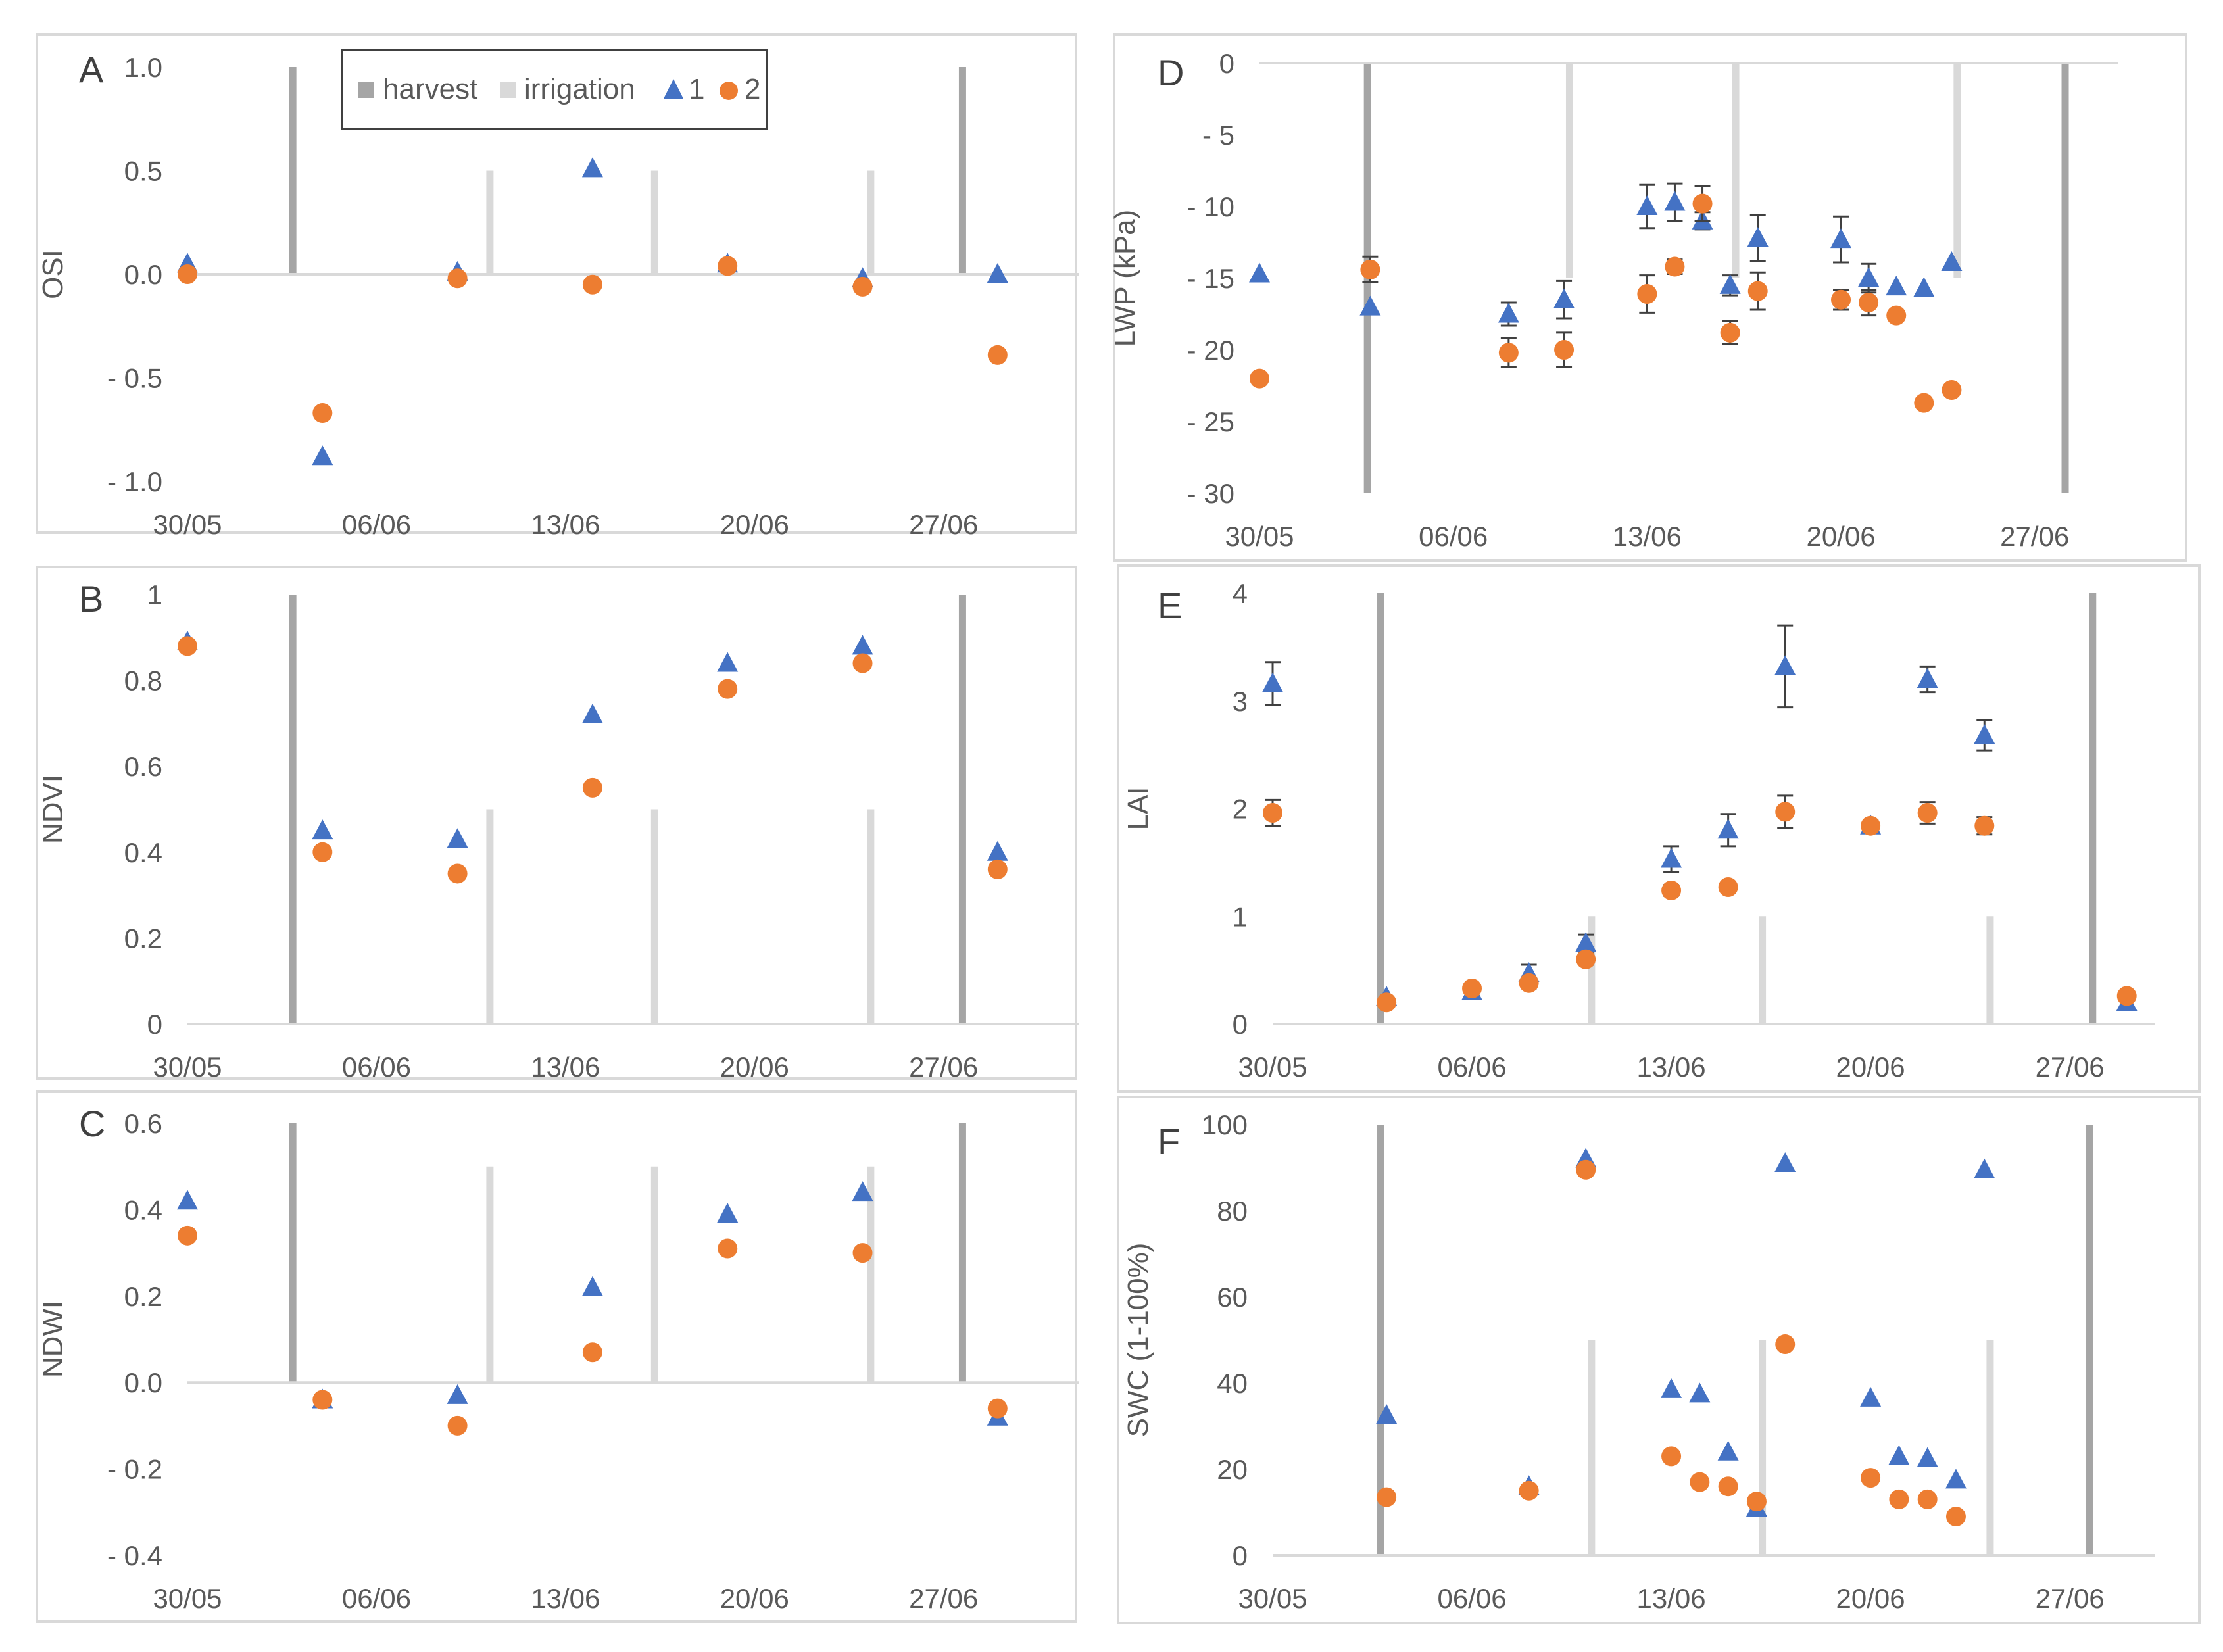 The width and height of the screenshot is (2223, 1652). What do you see at coordinates (91, 599) in the screenshot?
I see `panel-letter: B` at bounding box center [91, 599].